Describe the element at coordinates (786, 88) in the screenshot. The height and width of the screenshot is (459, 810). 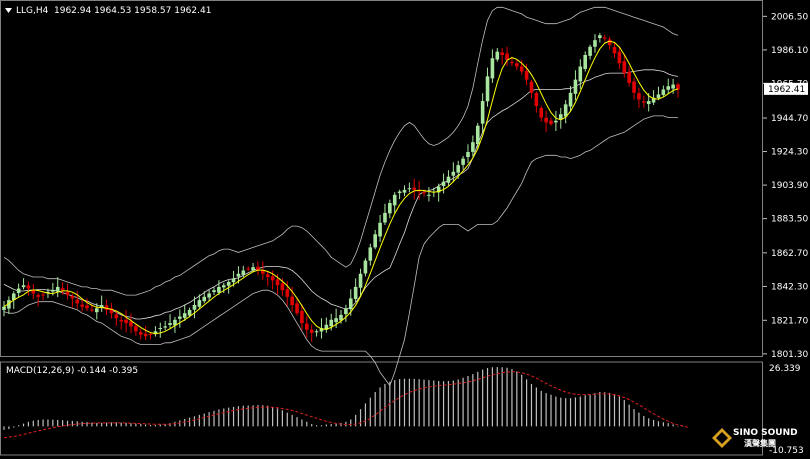
I see `current-price-tag: 1962.41` at that location.